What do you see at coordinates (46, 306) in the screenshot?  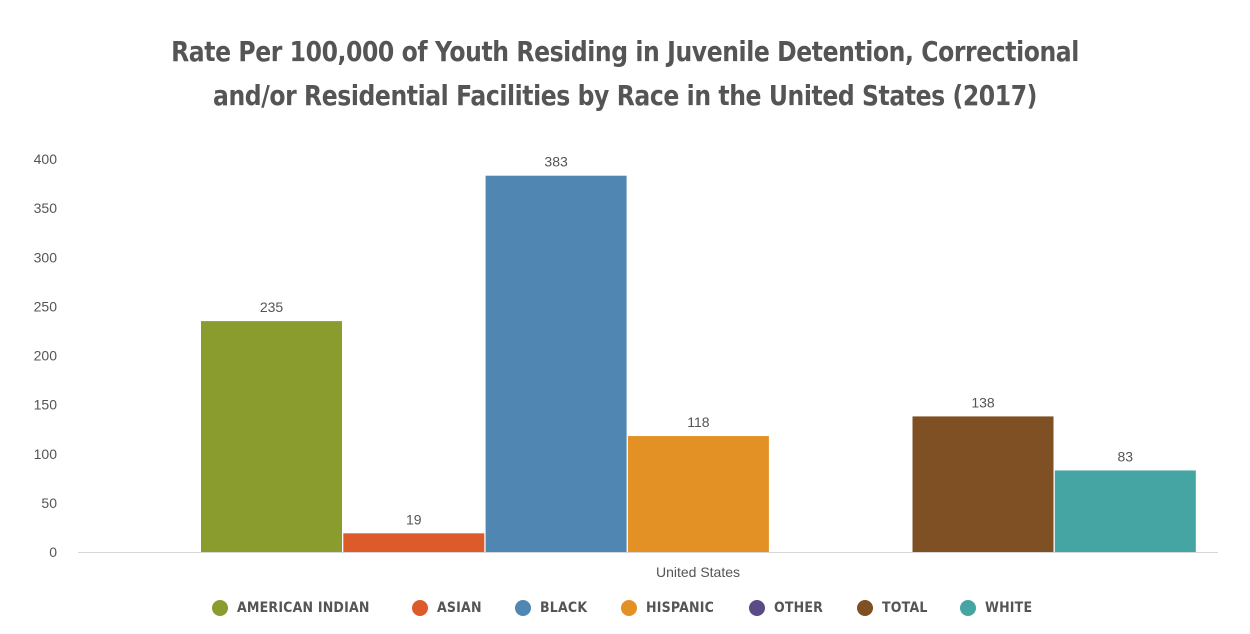 I see `y-tick-label: 250` at bounding box center [46, 306].